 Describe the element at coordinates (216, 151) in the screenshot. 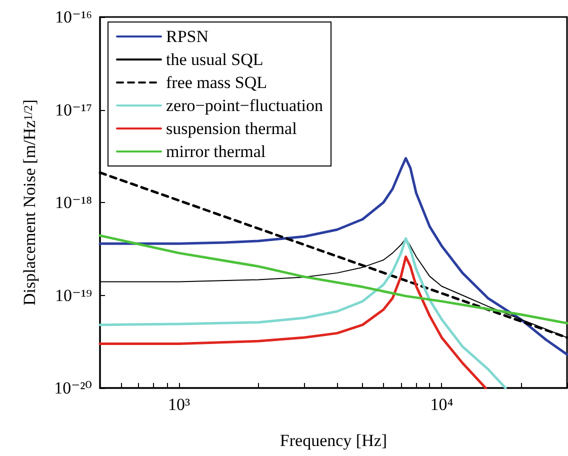

I see `legend-label: mirror thermal` at that location.